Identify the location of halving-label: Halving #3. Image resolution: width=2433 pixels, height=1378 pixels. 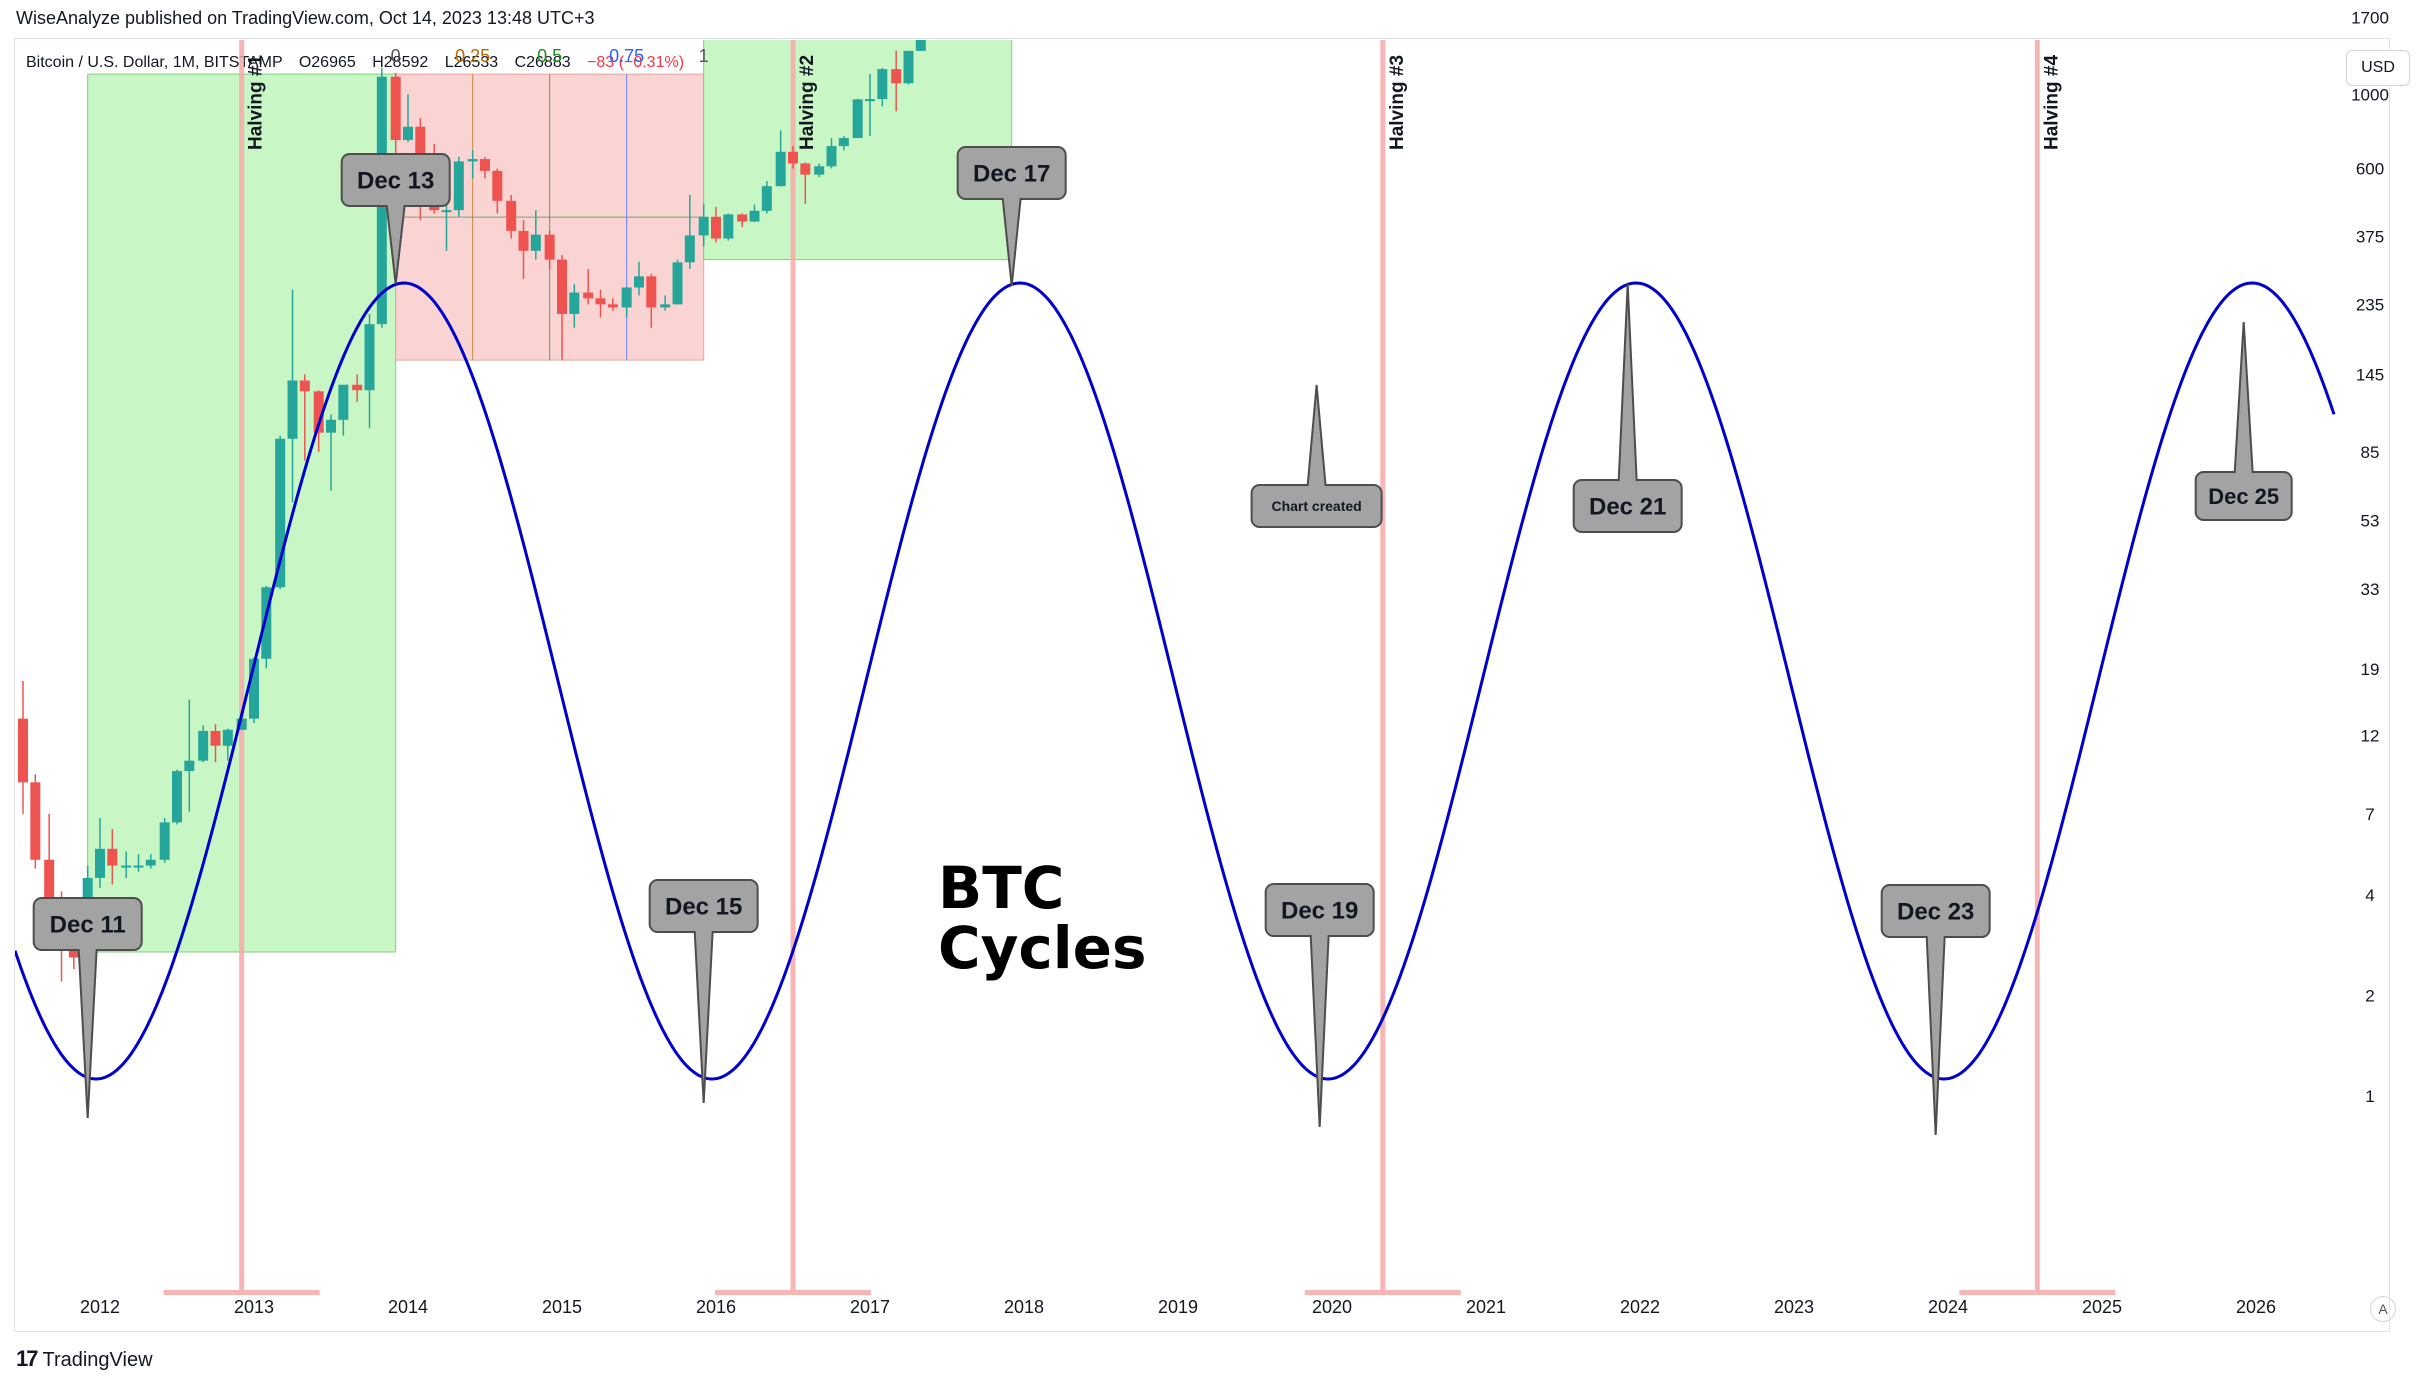
(1397, 102).